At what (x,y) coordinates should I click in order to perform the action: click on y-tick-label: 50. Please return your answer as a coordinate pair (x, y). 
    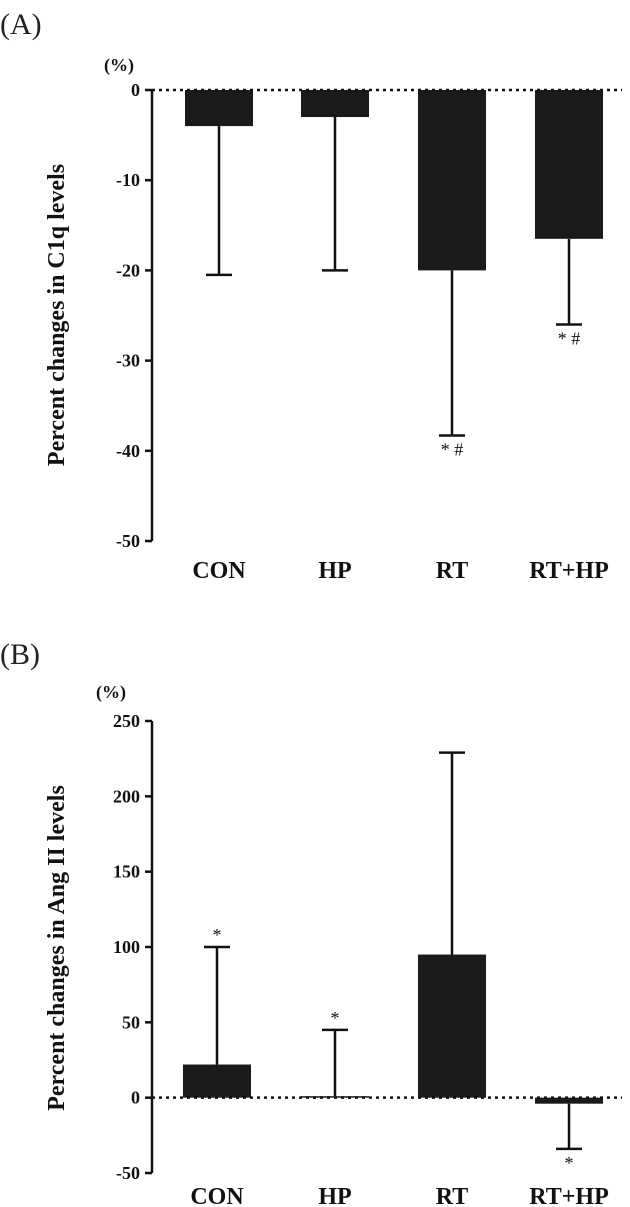
    Looking at the image, I should click on (131, 1022).